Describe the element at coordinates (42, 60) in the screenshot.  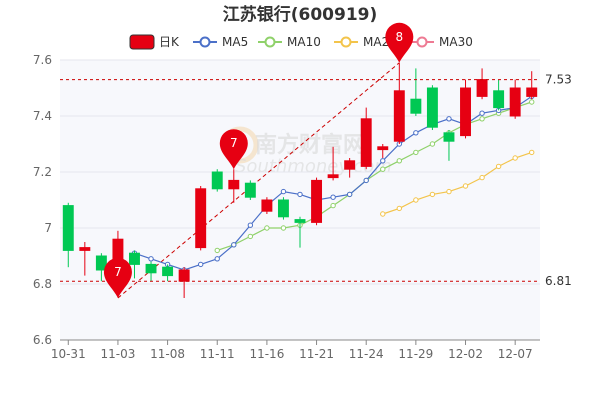
I see `y-tick-label: 7.6` at that location.